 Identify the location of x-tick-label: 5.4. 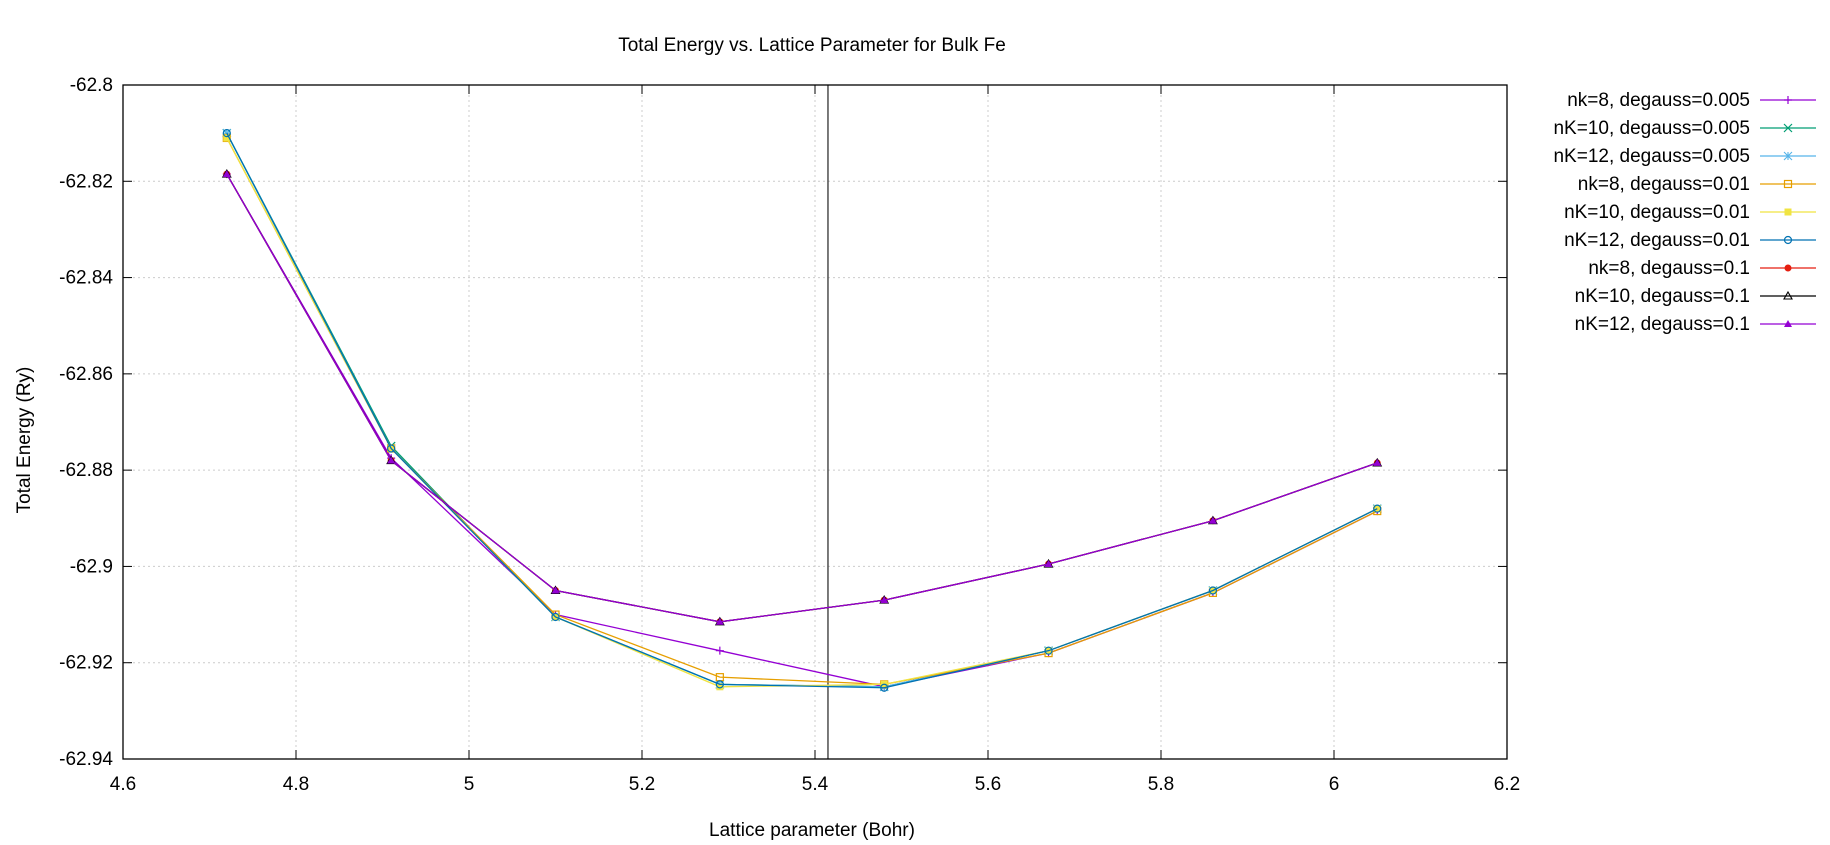
(815, 784).